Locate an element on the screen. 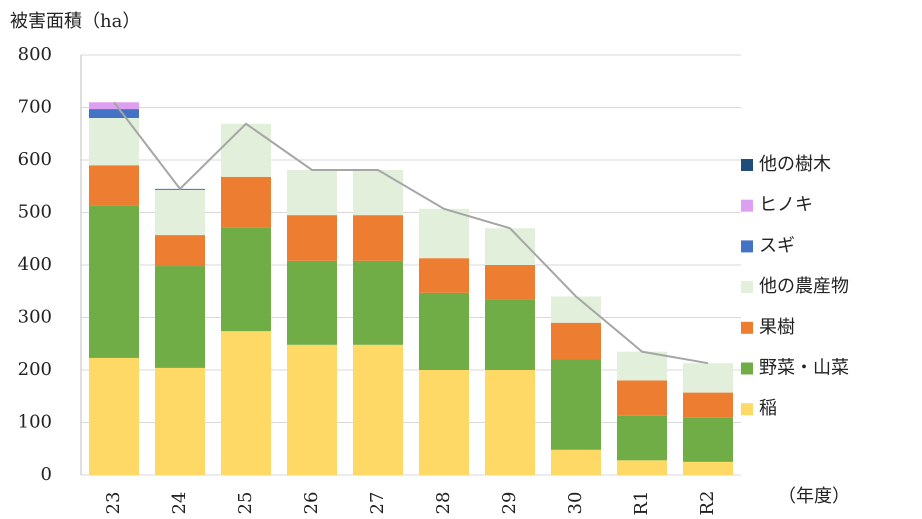  y-tick-label: 700 is located at coordinates (35, 107).